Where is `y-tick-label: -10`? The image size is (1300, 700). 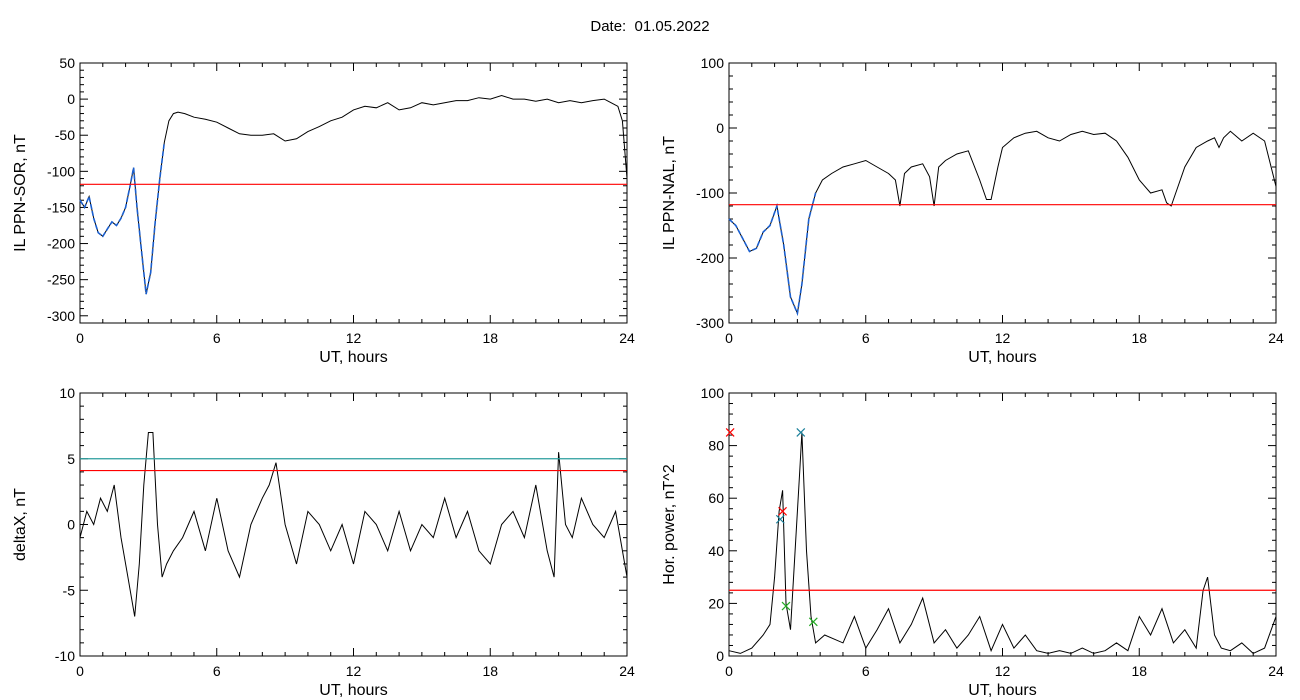 y-tick-label: -10 is located at coordinates (65, 656).